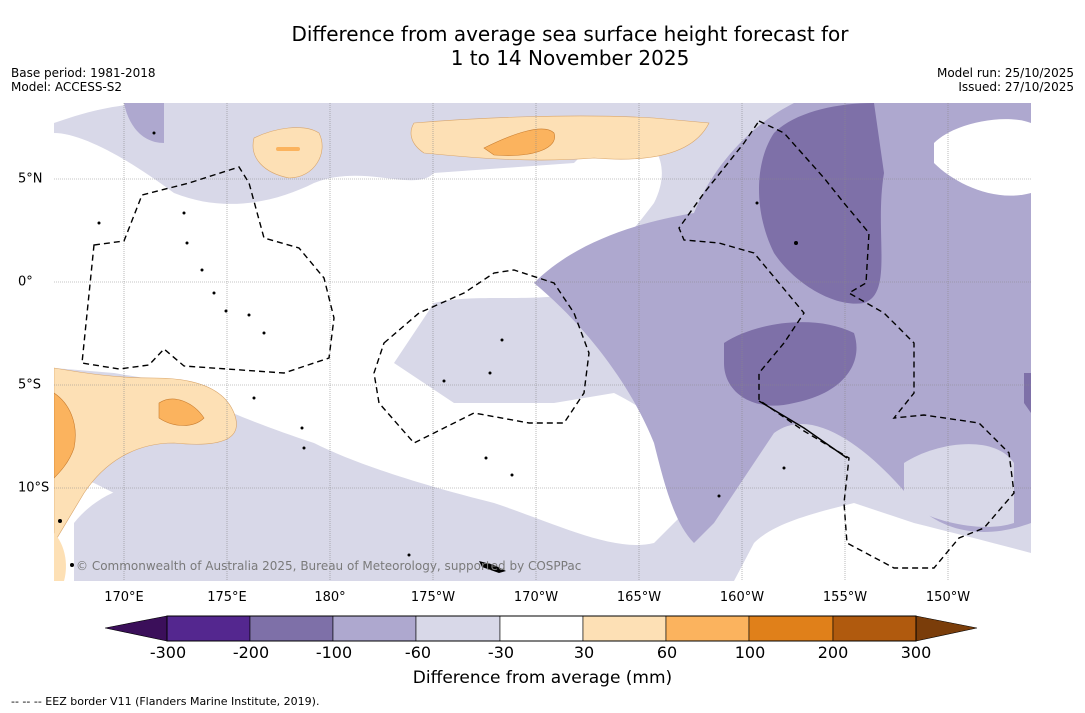 This screenshot has height=713, width=1085. Describe the element at coordinates (124, 597) in the screenshot. I see `lon-label-170e: 170°E` at that location.